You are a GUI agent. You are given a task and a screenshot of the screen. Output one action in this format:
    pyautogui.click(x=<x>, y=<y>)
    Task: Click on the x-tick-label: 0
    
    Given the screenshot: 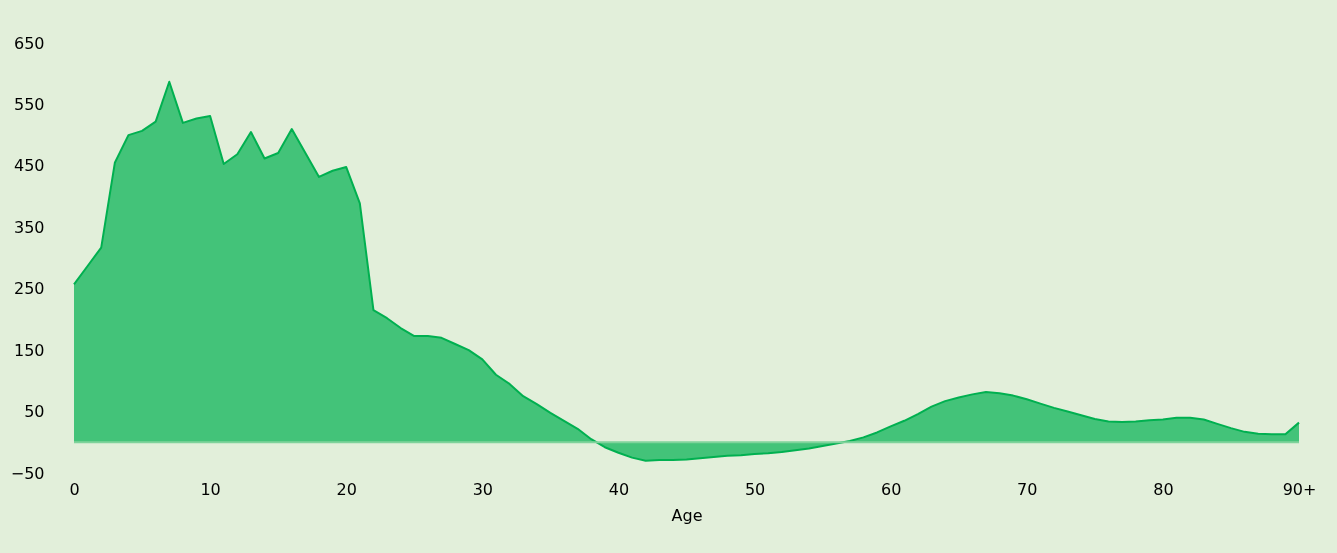 What is the action you would take?
    pyautogui.click(x=74, y=489)
    